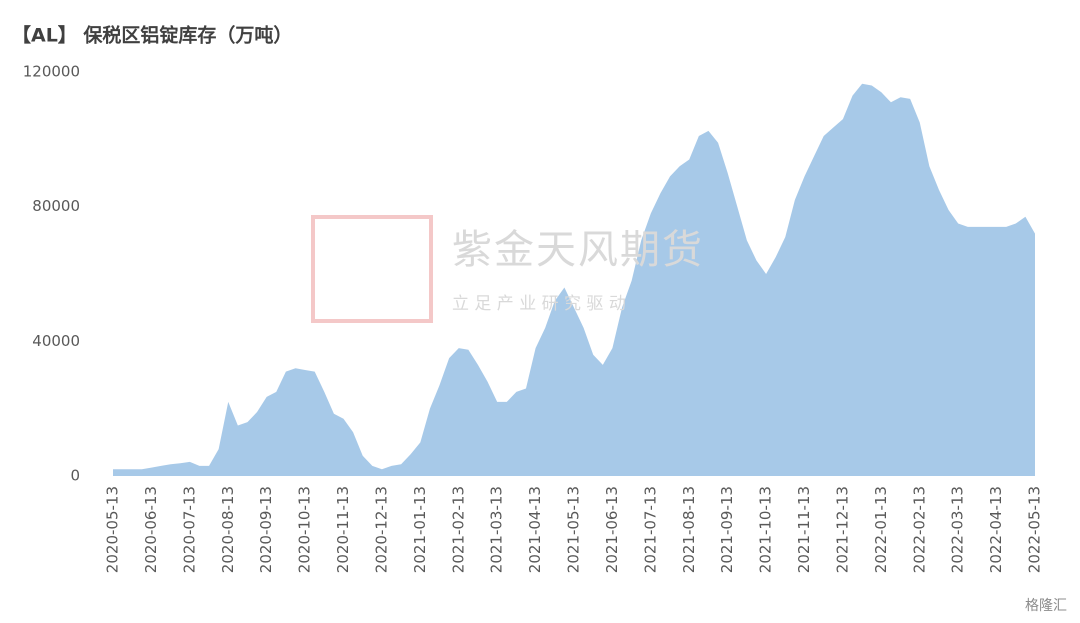 This screenshot has height=623, width=1080. I want to click on x-tick-label: 2021-11-13, so click(804, 529).